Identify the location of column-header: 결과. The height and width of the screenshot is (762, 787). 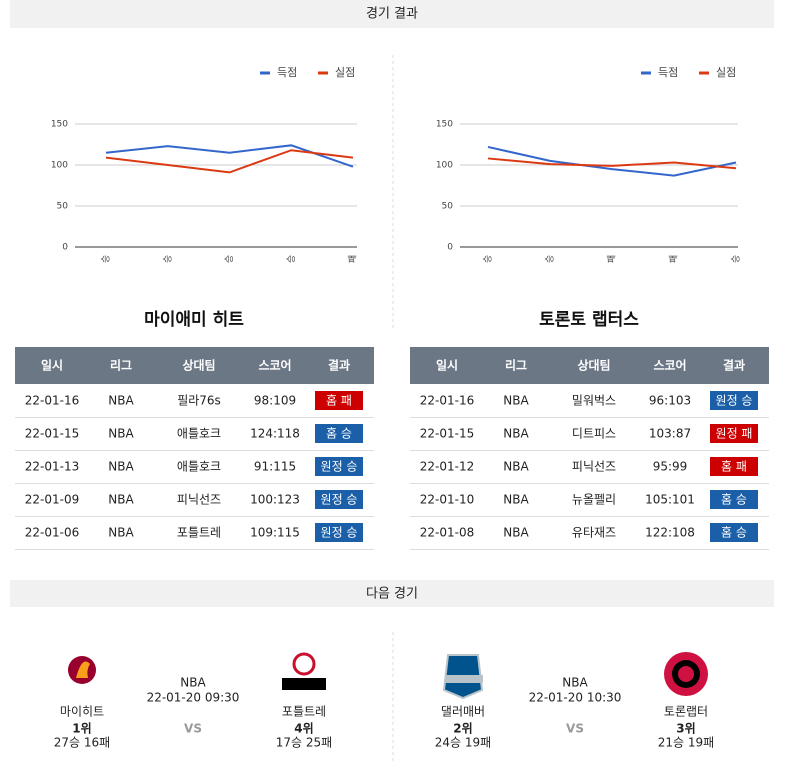
(339, 365).